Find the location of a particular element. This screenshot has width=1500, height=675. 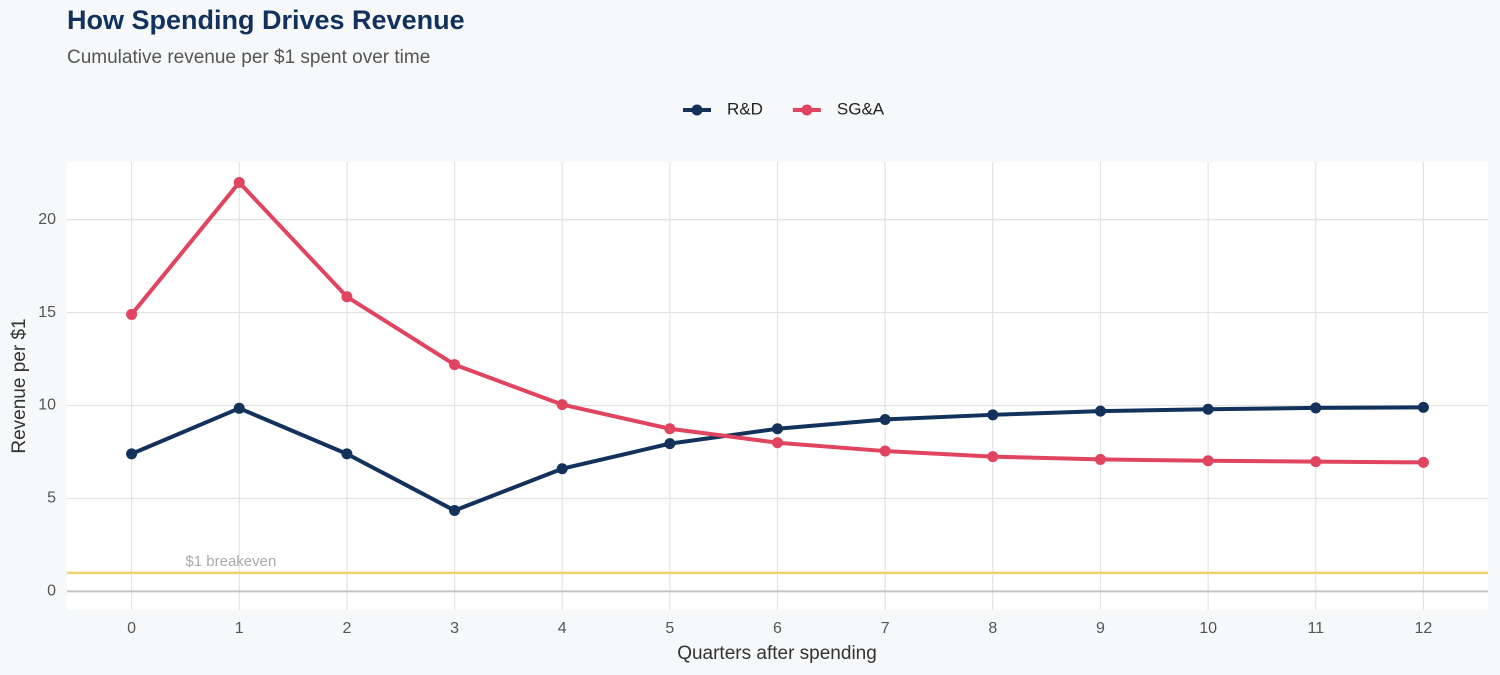

y-axis-title: Revenue per $1 is located at coordinates (19, 385).